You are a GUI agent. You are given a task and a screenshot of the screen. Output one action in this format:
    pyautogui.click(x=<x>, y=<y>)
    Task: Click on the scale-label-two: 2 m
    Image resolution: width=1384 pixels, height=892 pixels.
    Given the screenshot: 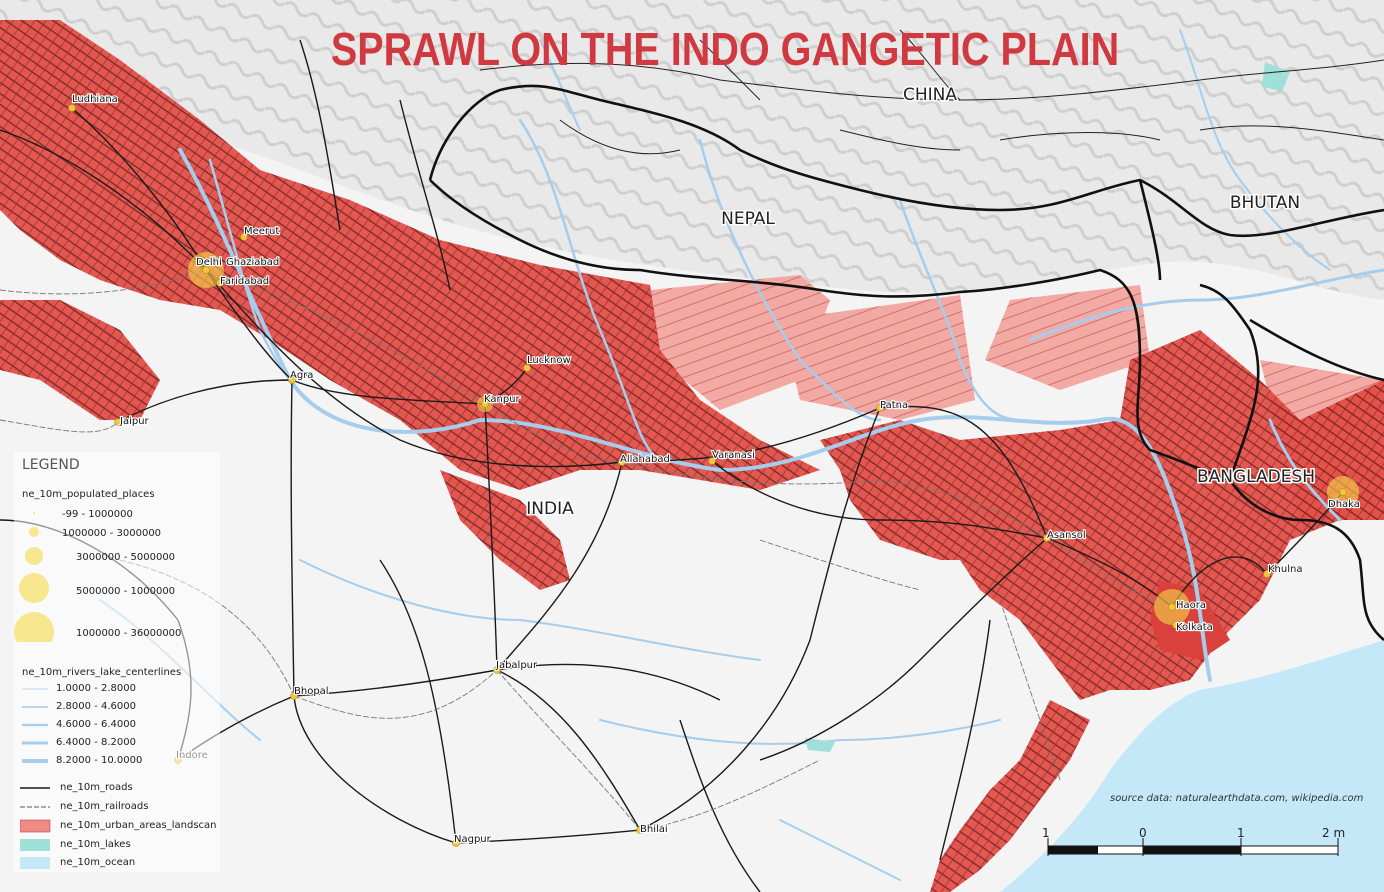 What is the action you would take?
    pyautogui.click(x=1334, y=833)
    